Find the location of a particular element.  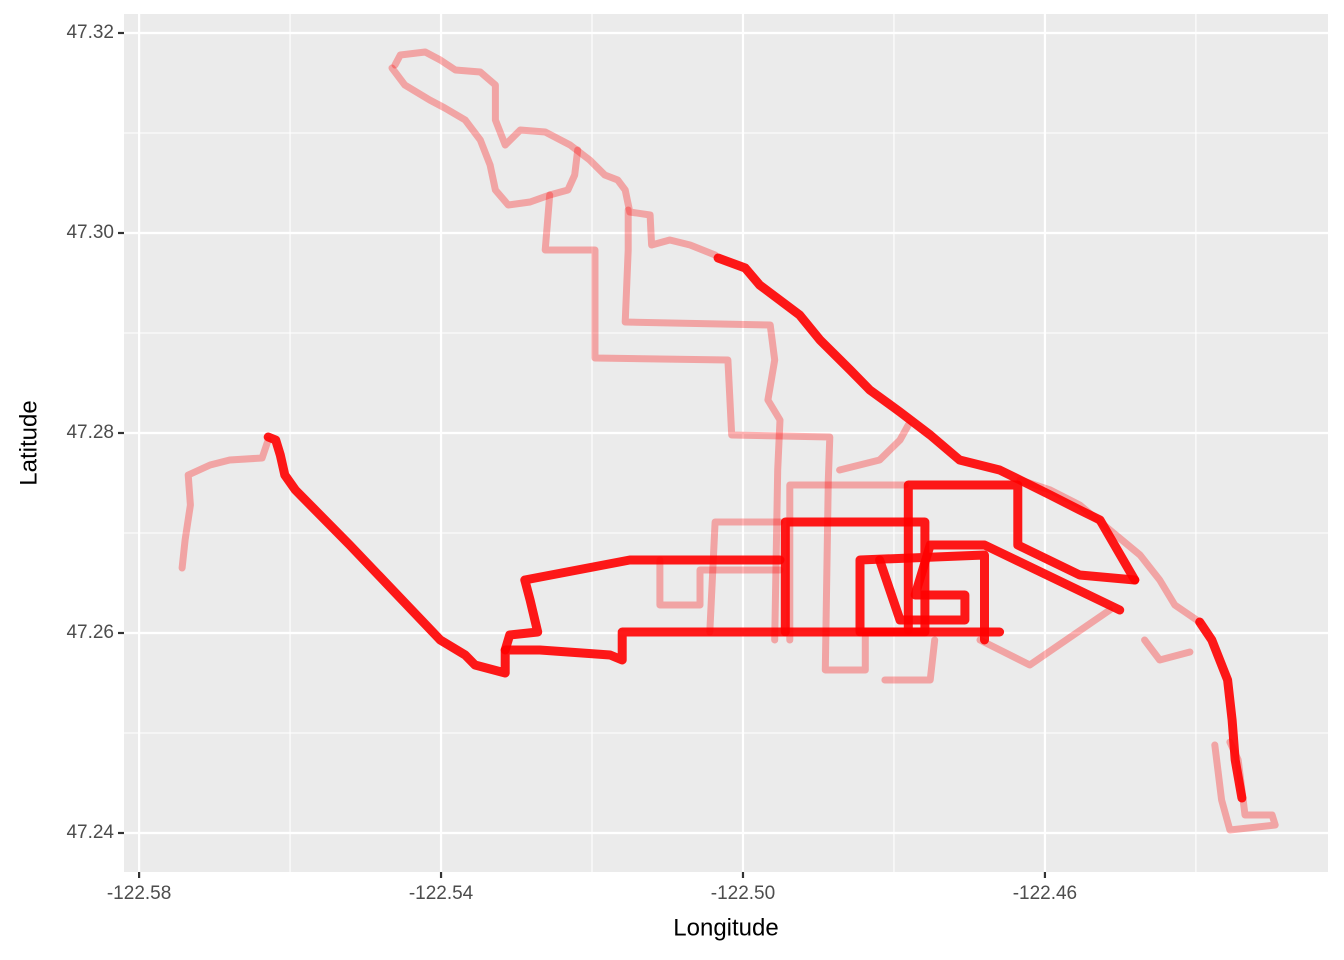

y-tick-label: 47.24 is located at coordinates (90, 832).